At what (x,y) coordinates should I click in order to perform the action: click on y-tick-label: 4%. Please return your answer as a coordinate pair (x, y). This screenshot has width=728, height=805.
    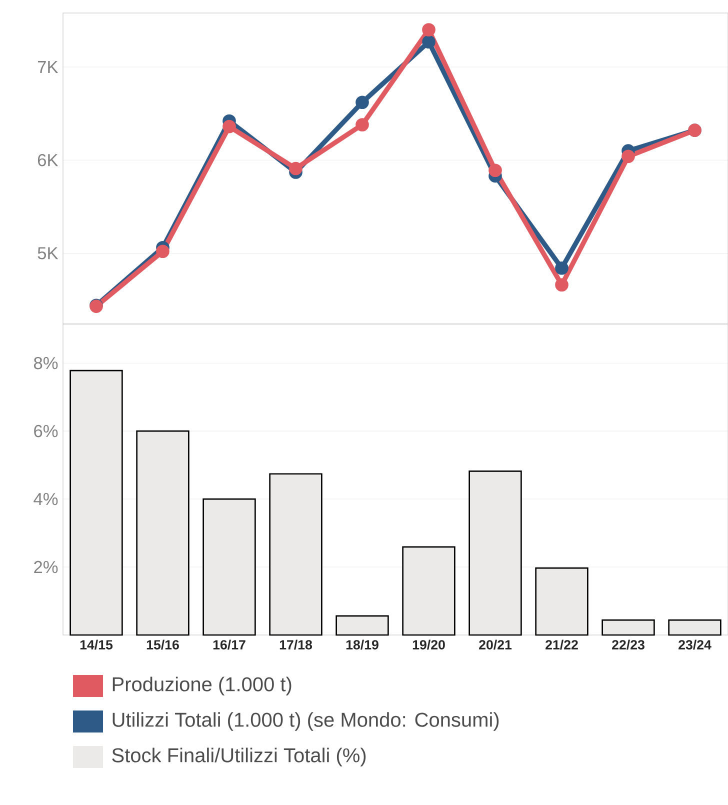
    Looking at the image, I should click on (46, 499).